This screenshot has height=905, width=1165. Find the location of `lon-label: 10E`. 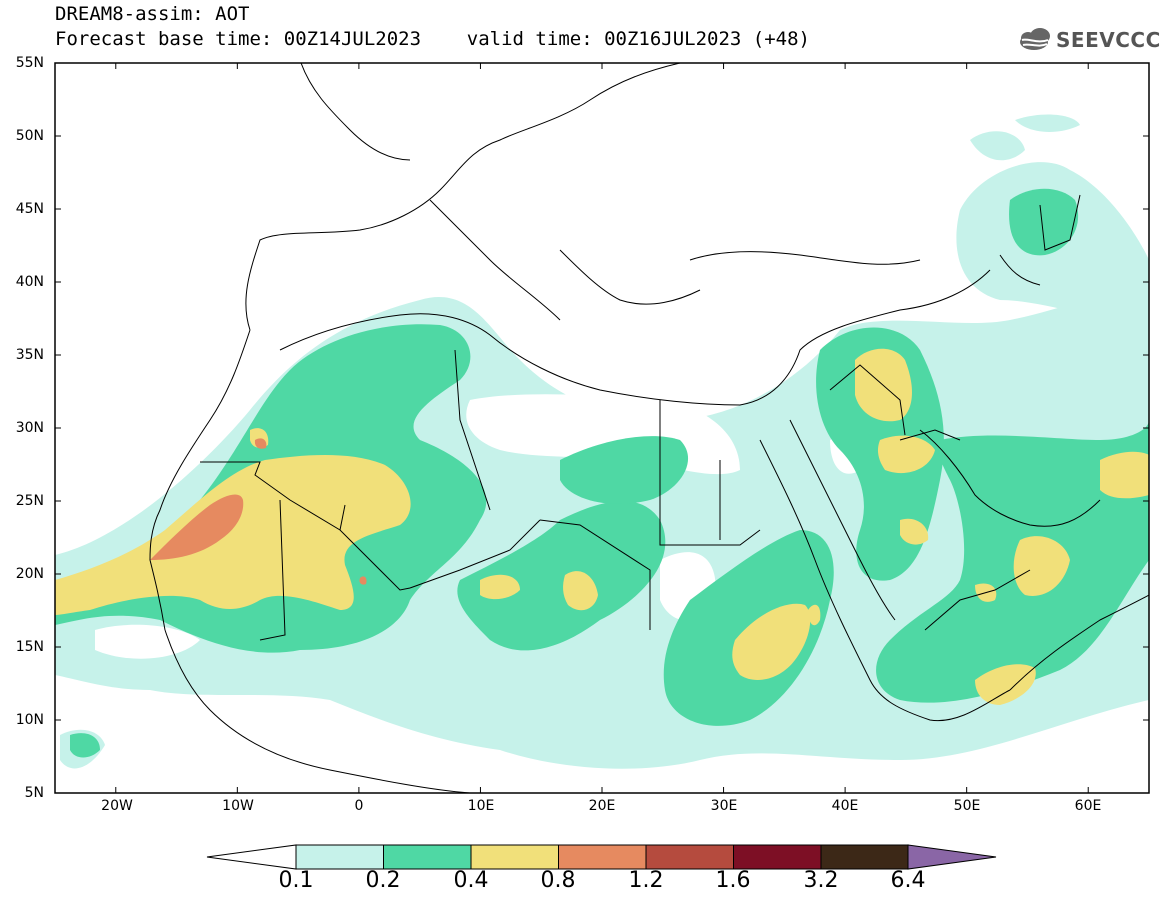

lon-label: 10E is located at coordinates (481, 806).